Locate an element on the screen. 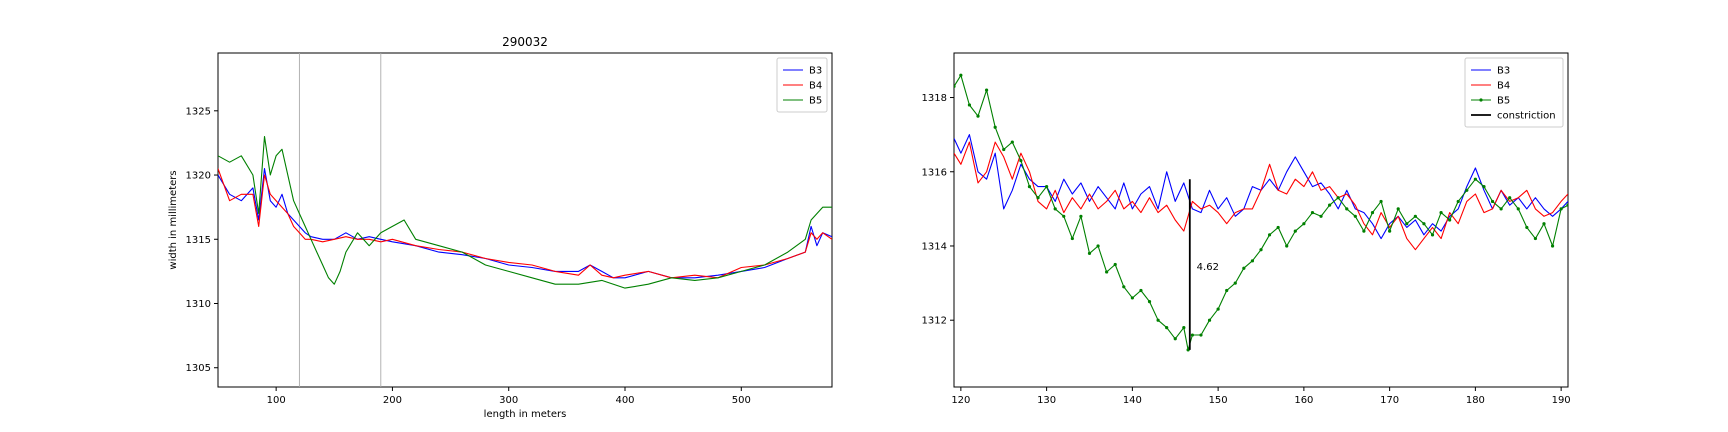 The height and width of the screenshot is (432, 1728). legend-label-b4: B4 is located at coordinates (815, 86).